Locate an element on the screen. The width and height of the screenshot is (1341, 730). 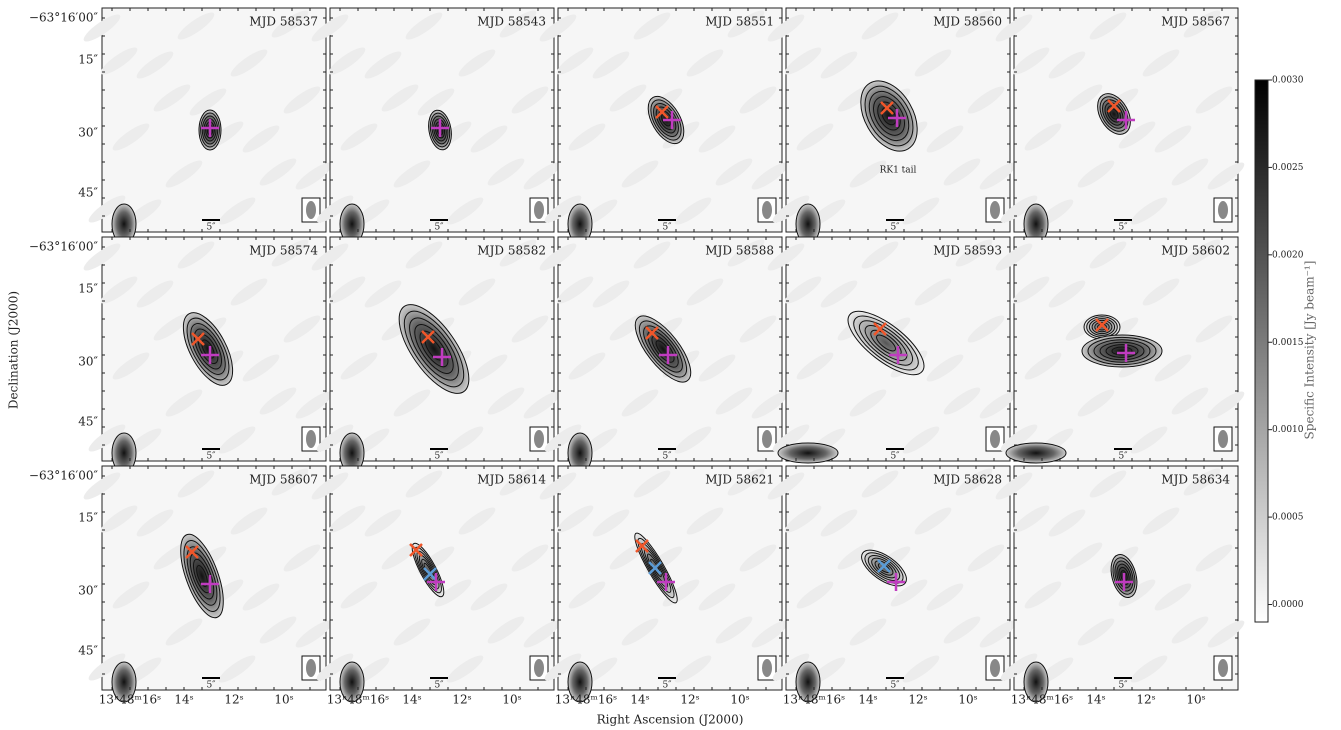
panel: 5″ MJD 58574 is located at coordinates (208, 355).